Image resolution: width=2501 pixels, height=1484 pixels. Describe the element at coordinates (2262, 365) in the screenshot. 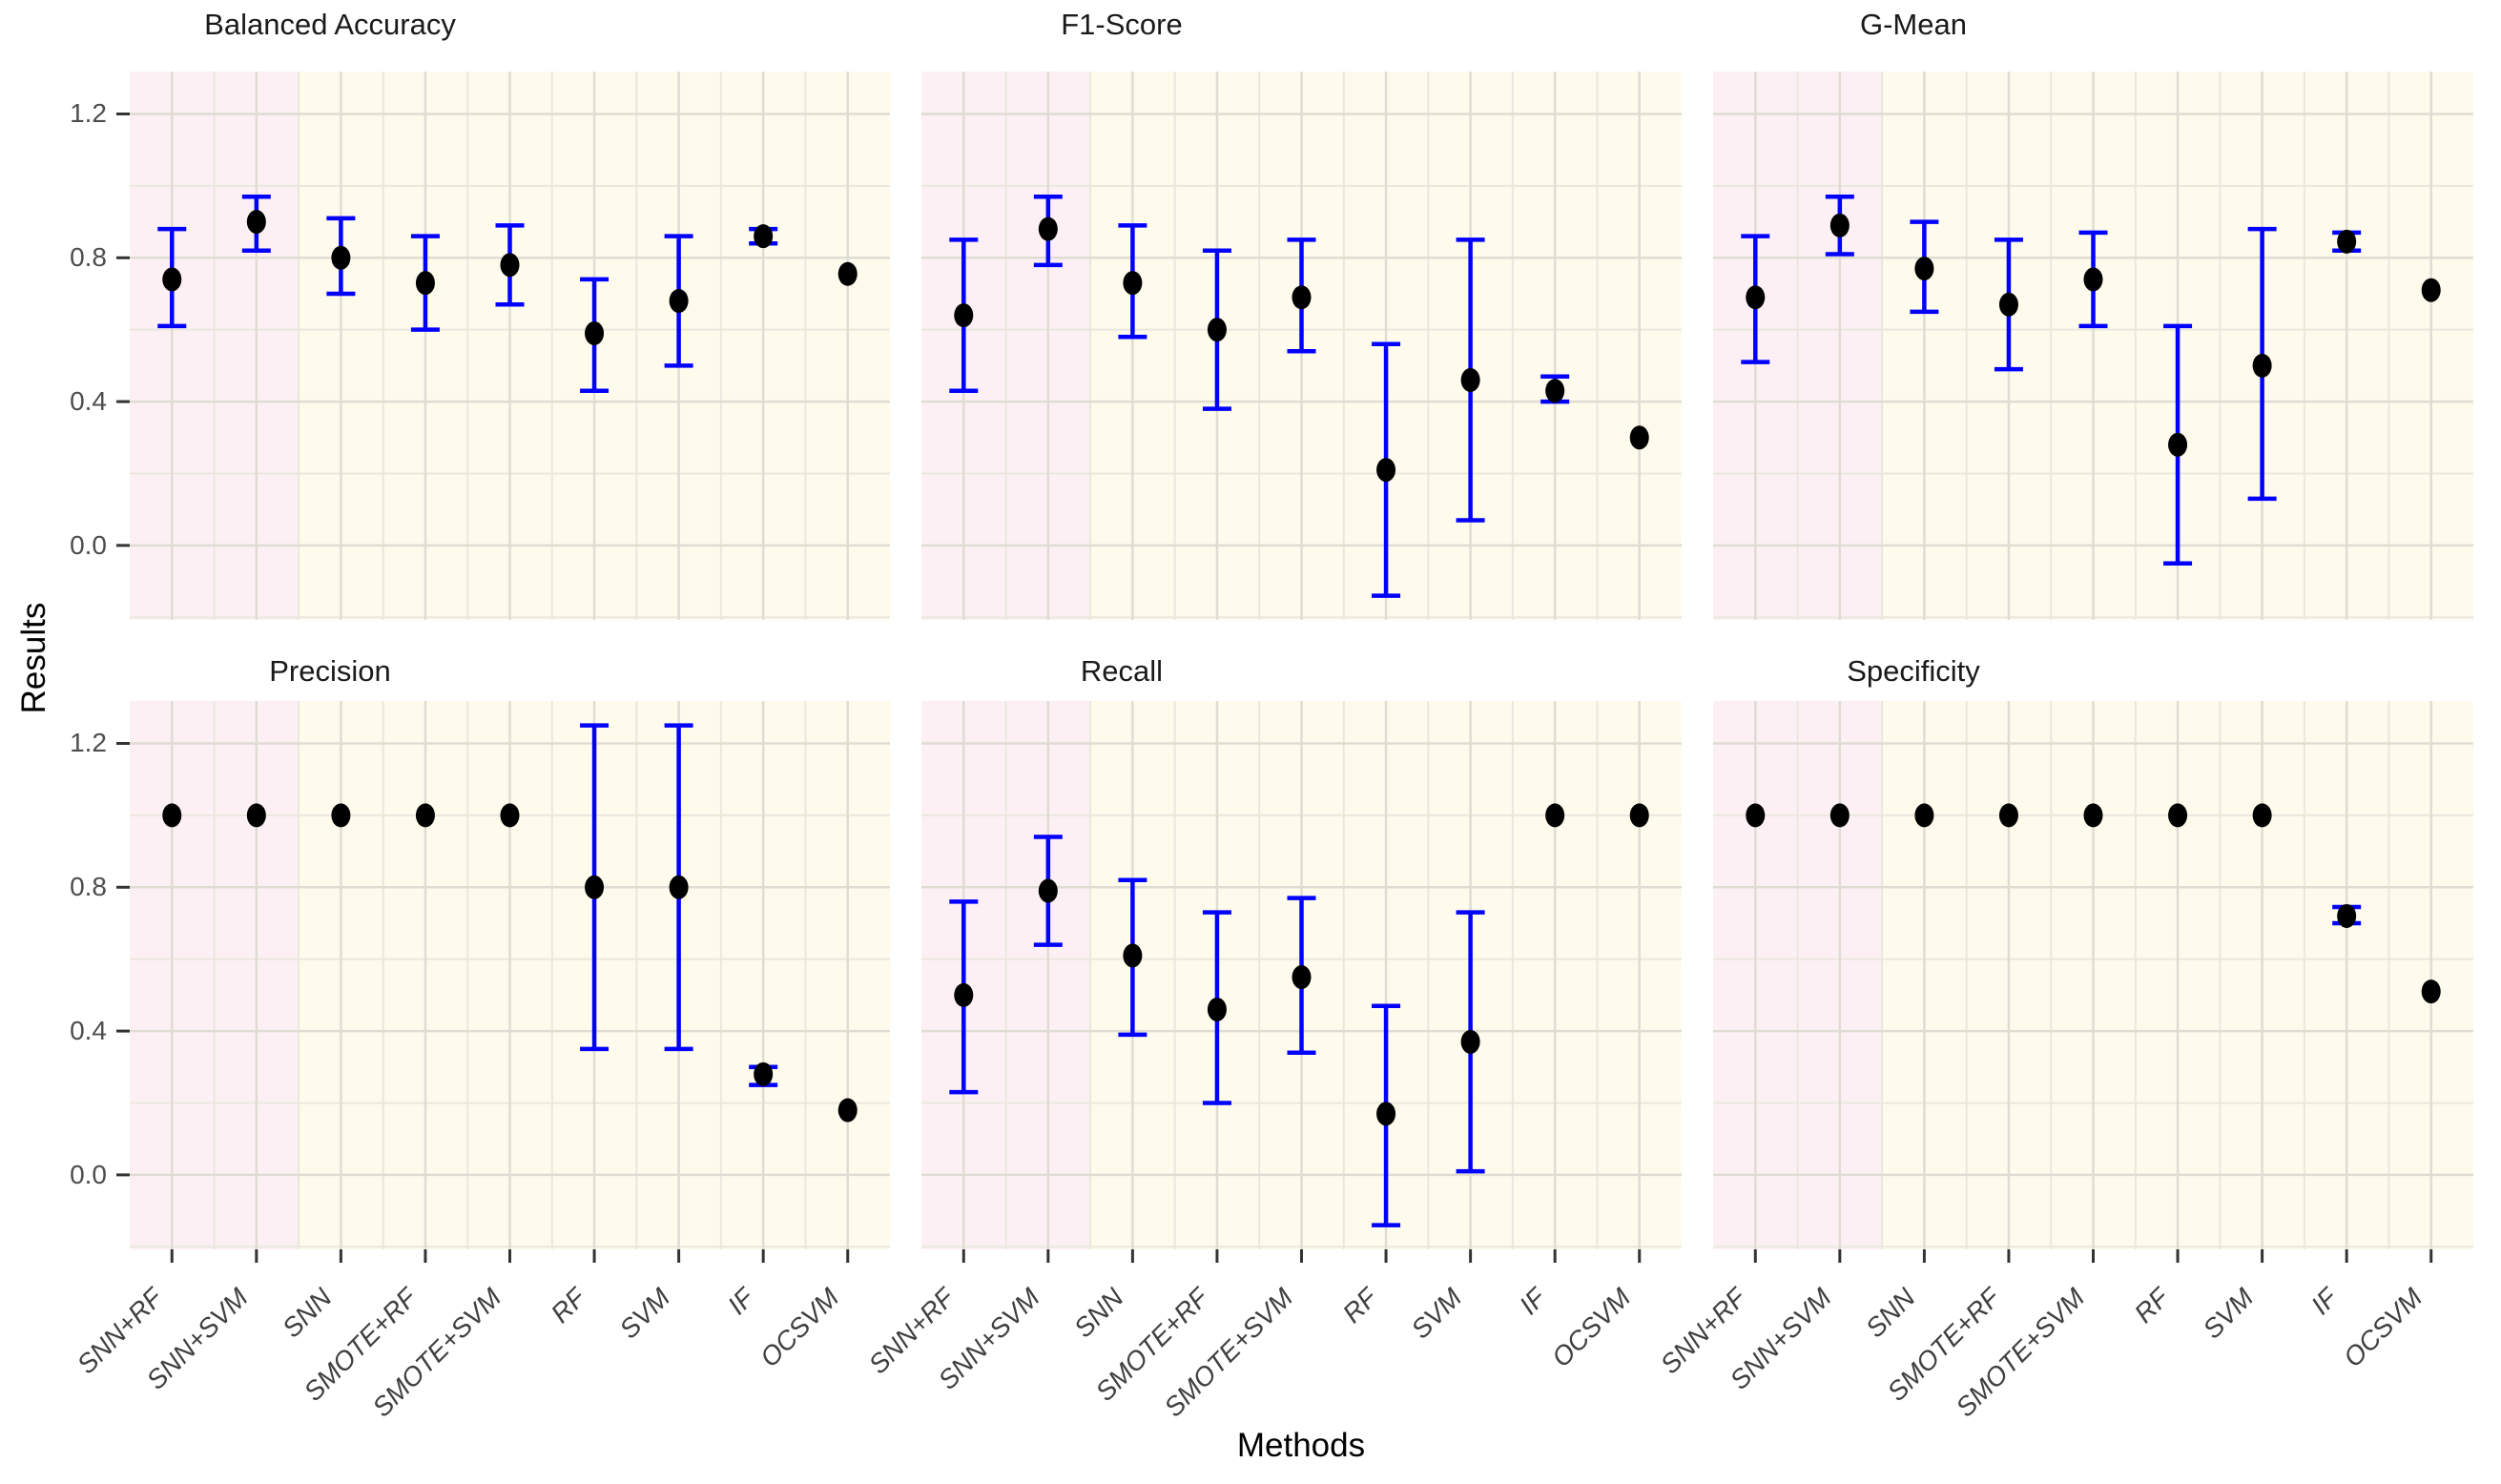

I see `point-g-mean-svm` at that location.